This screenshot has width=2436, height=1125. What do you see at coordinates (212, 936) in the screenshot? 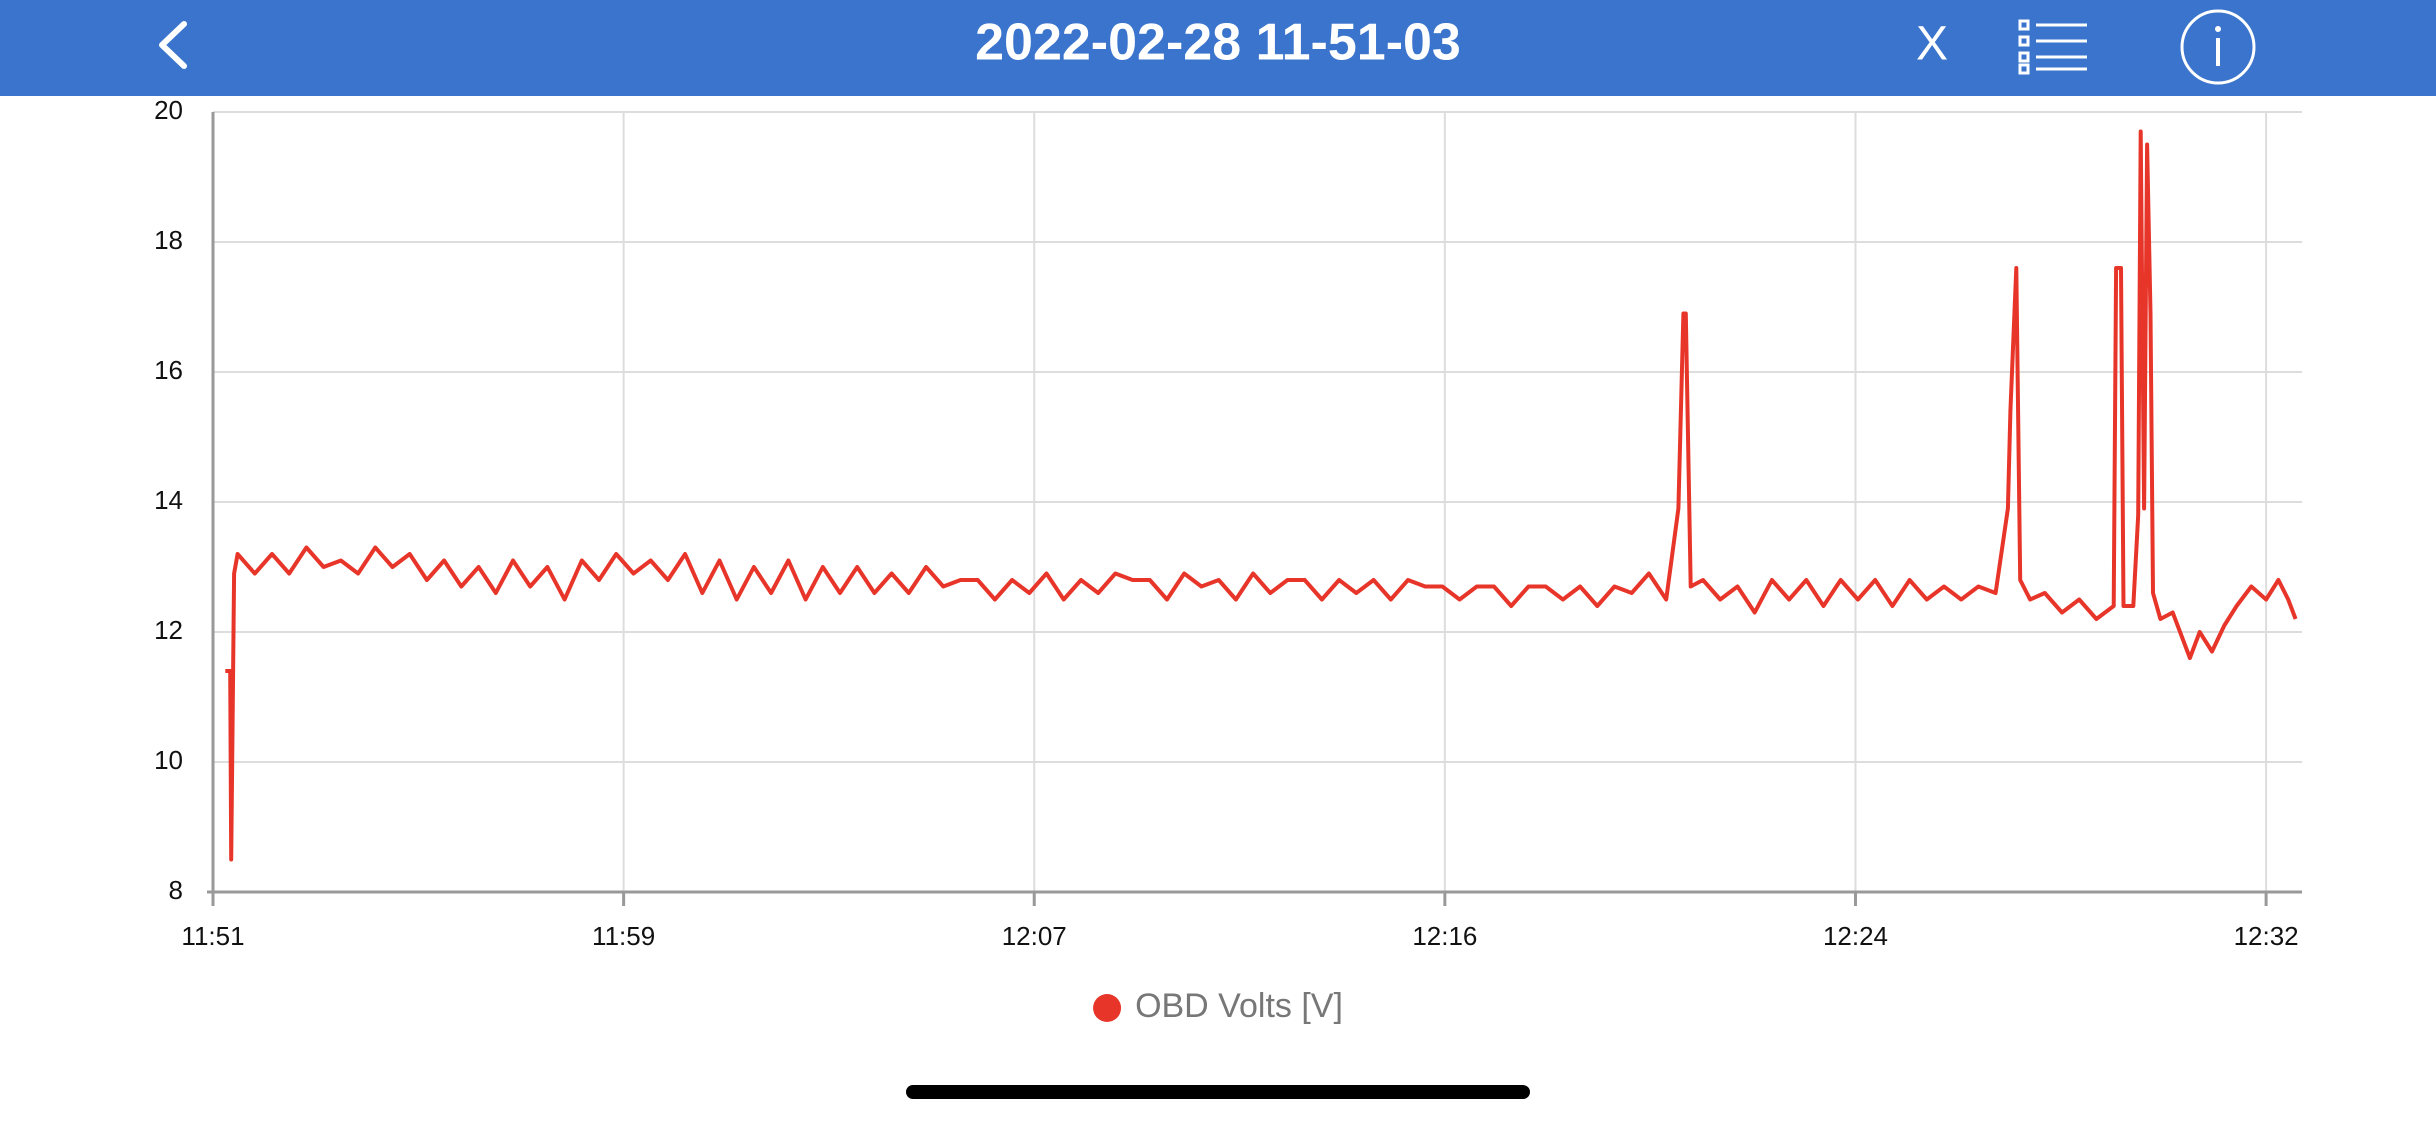
I see `x-tick-label: 11:51` at bounding box center [212, 936].